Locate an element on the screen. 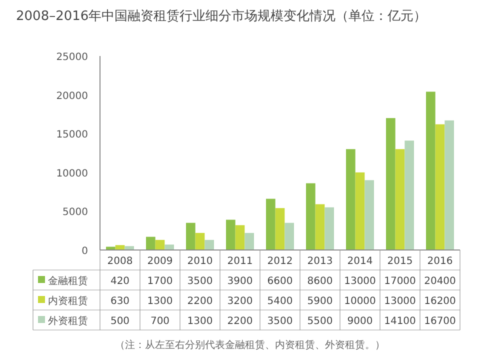 This screenshot has height=362, width=500. data-label: 700 is located at coordinates (160, 321).